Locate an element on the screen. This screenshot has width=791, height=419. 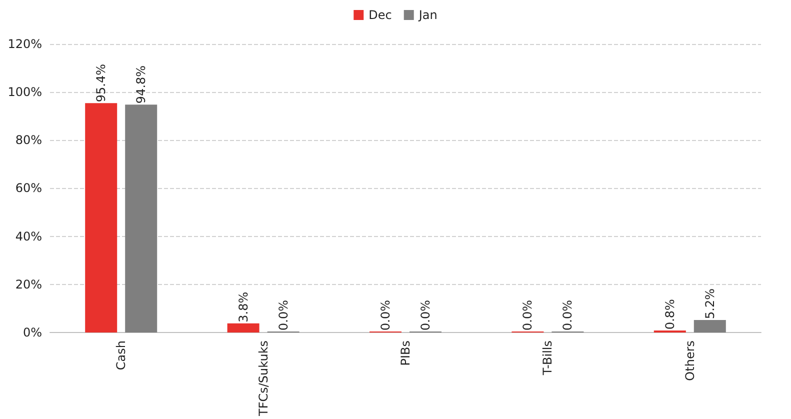
x-tick-label: T-Bills is located at coordinates (547, 358).